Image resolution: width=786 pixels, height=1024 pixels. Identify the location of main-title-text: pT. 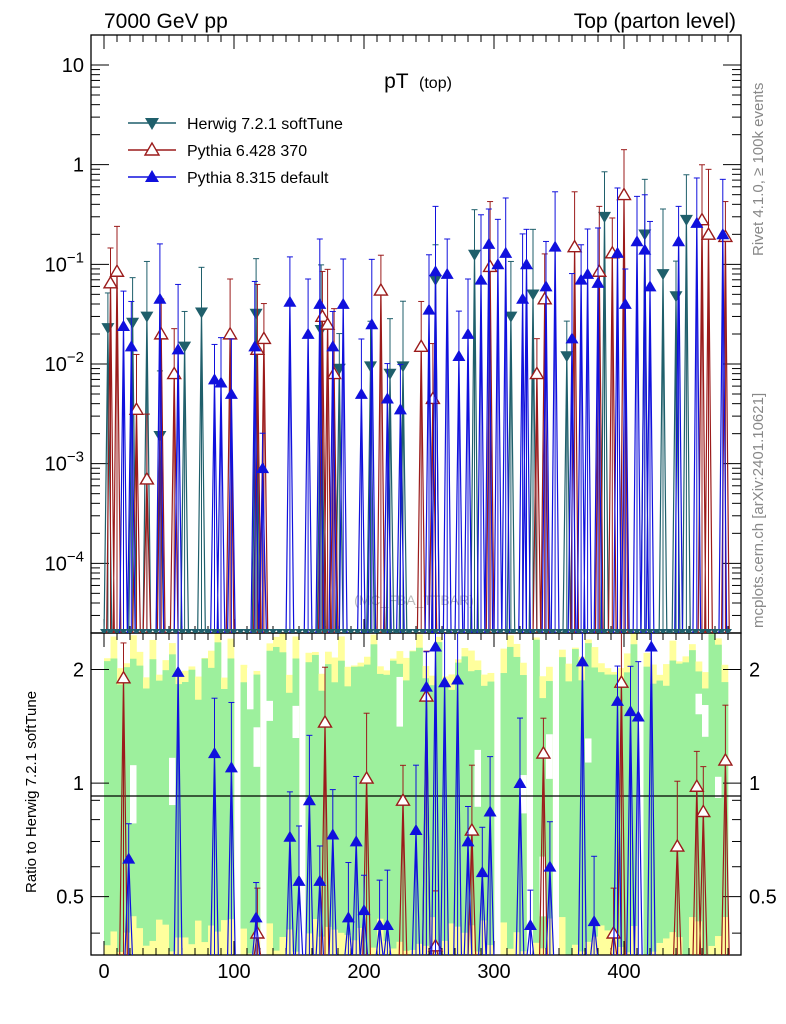
(396, 81).